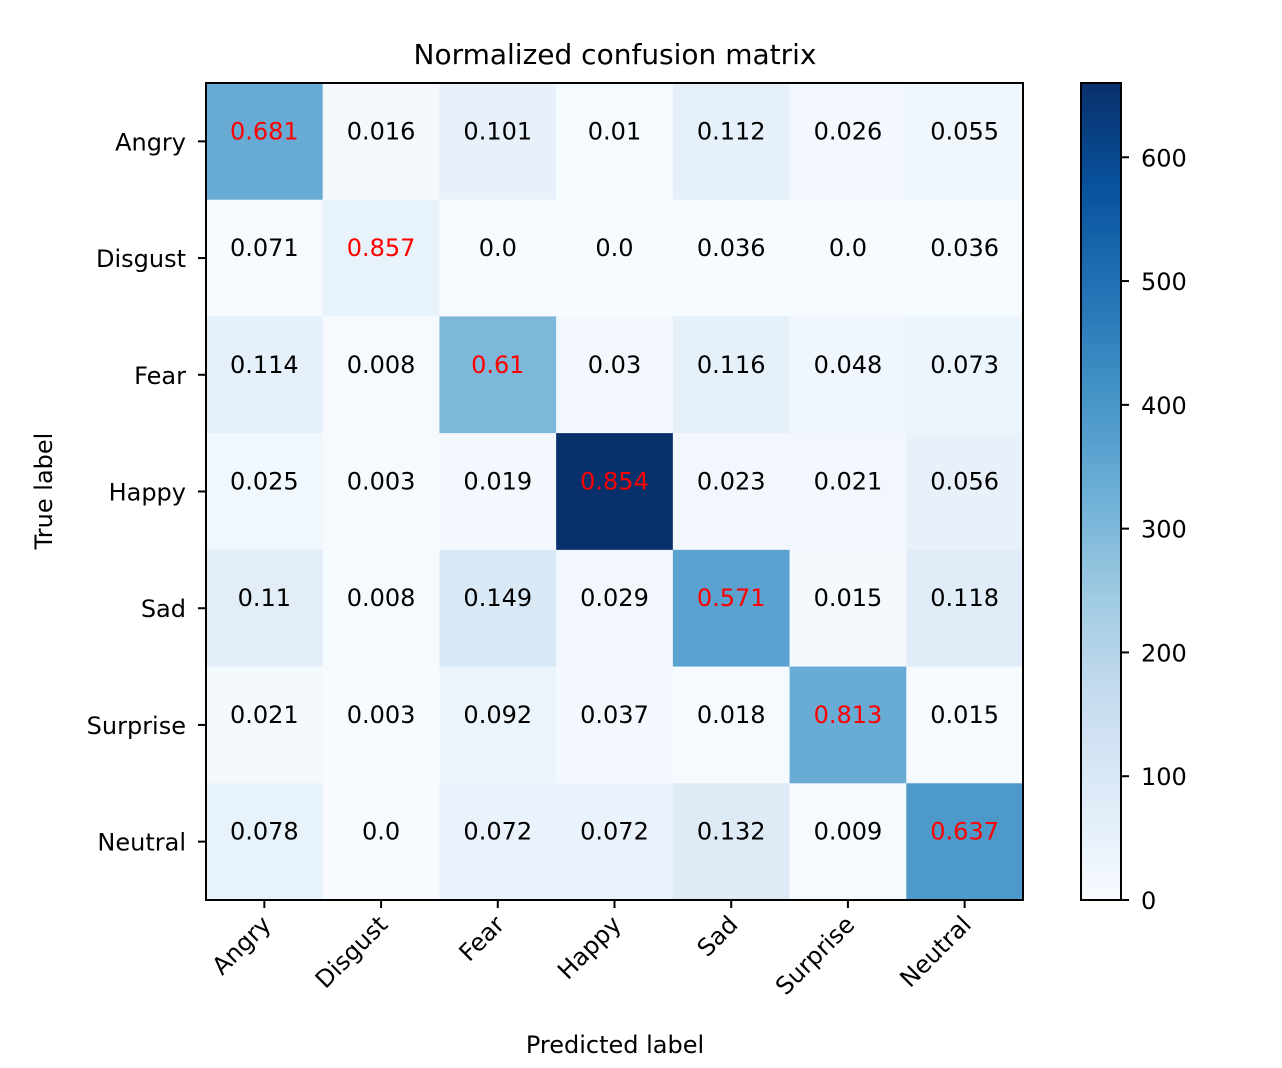  What do you see at coordinates (848, 131) in the screenshot?
I see `cell-value-label: 0.026` at bounding box center [848, 131].